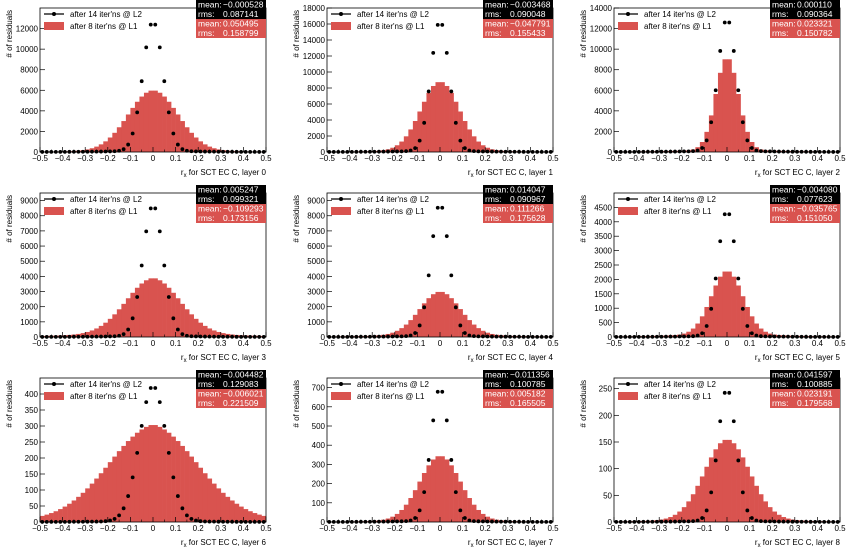 This screenshot has height=556, width=861. What do you see at coordinates (628, 26) in the screenshot?
I see `legend-hist-swatch` at bounding box center [628, 26].